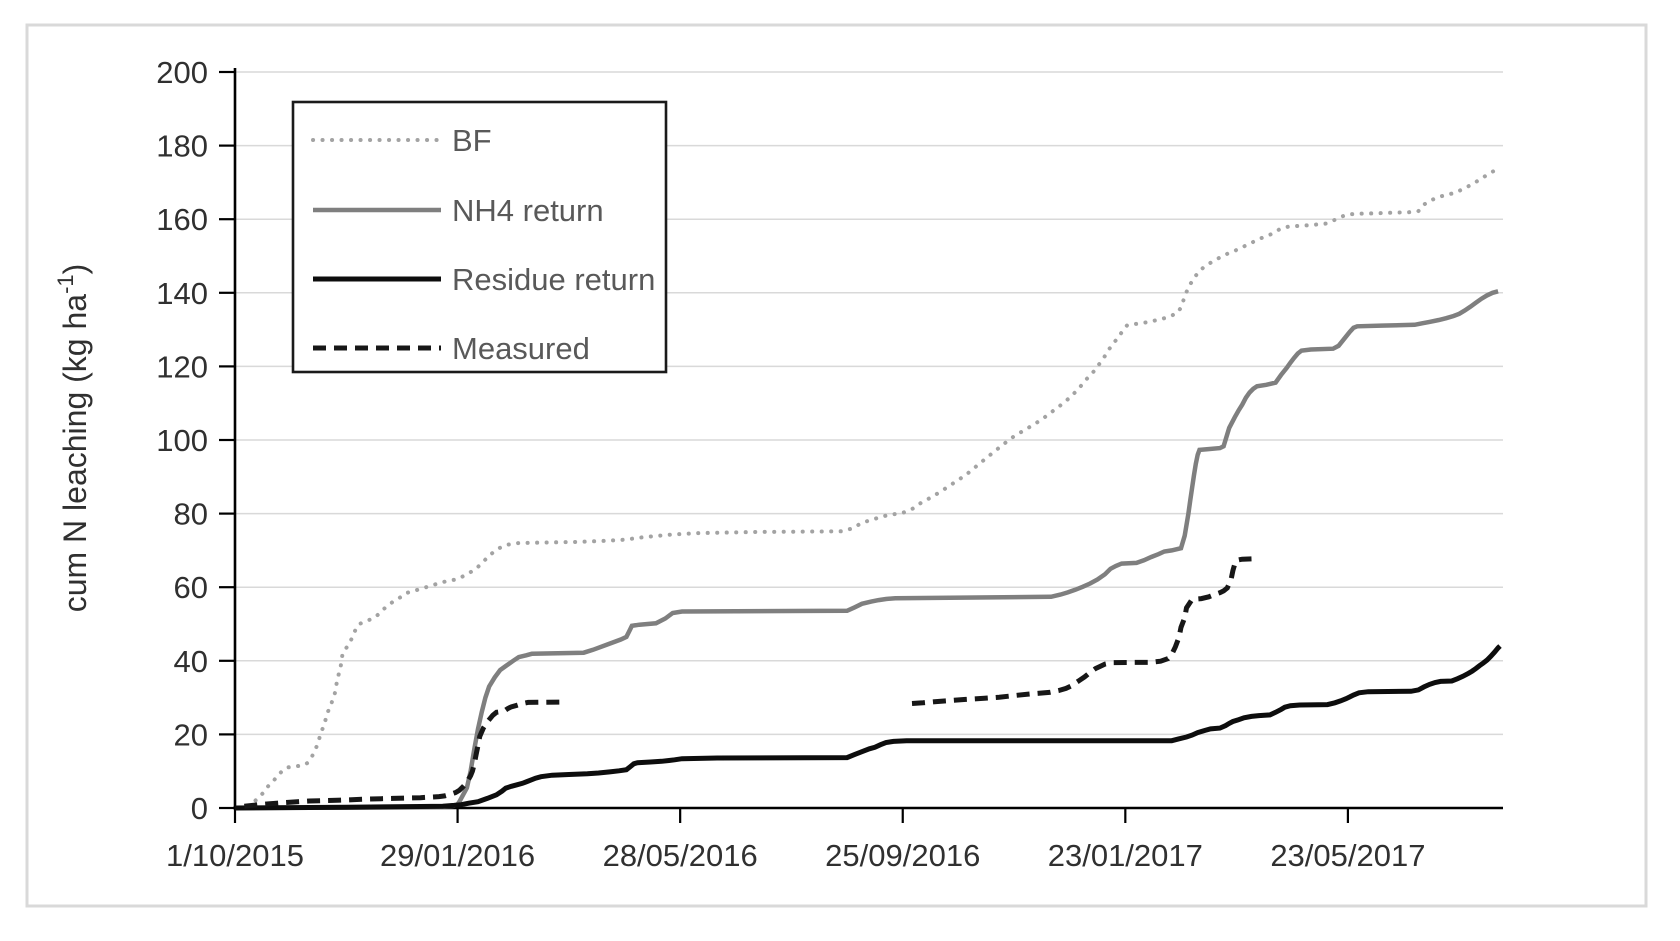  I want to click on y-axis-title-superscript: -1, so click(65, 284).